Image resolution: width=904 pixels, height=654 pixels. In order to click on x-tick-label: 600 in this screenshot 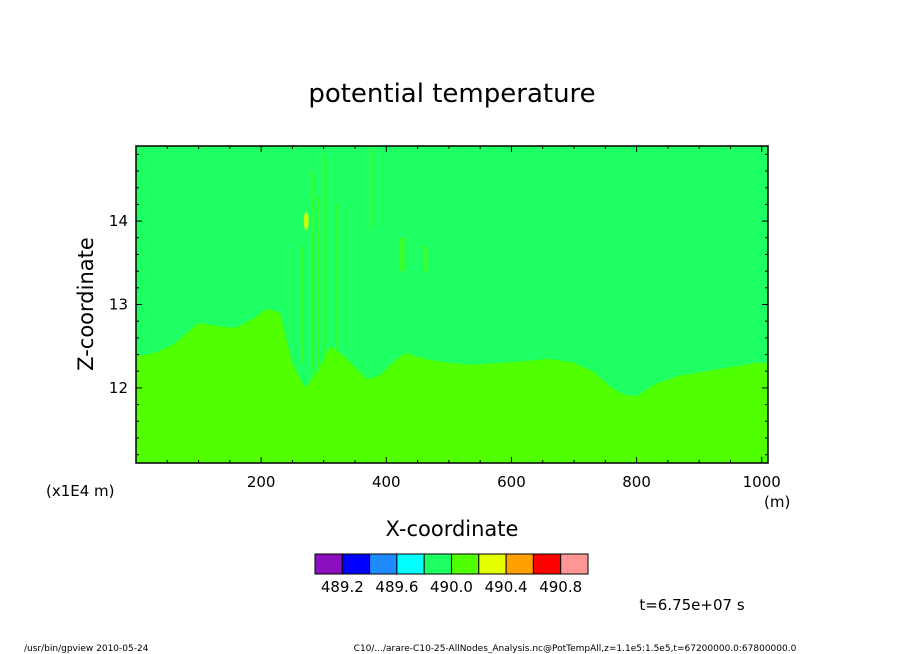, I will do `click(511, 482)`.